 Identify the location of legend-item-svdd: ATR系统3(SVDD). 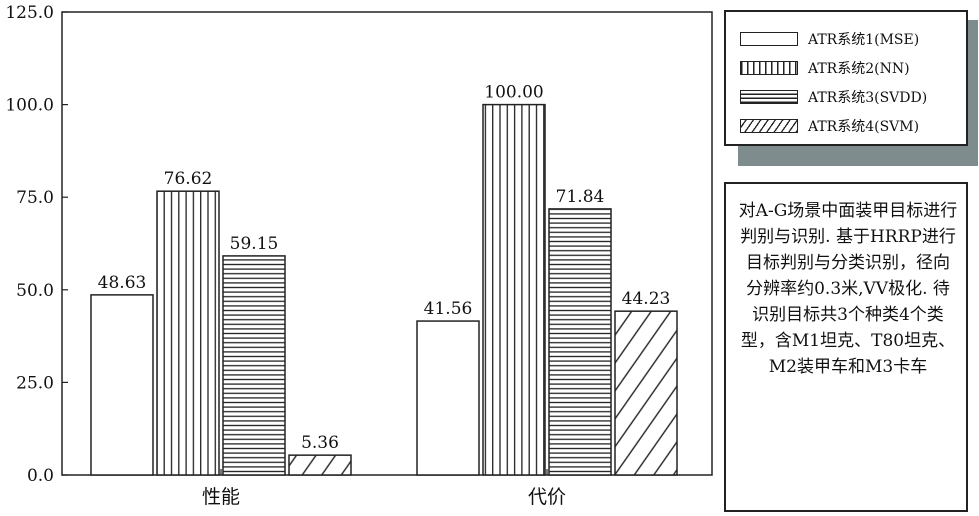
(833, 97).